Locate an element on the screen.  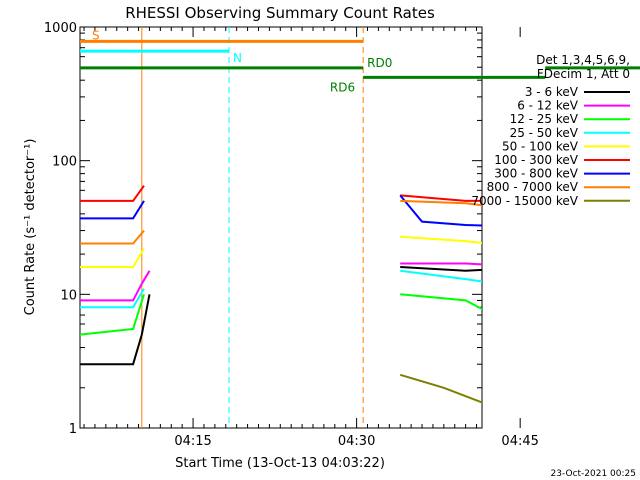
legend-label-3: 12 - 25 keV is located at coordinates (544, 119).